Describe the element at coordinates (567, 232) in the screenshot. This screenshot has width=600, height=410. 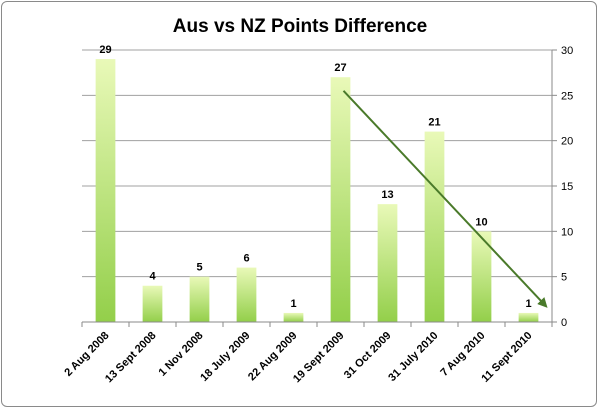
I see `y-tick-label: 10` at that location.